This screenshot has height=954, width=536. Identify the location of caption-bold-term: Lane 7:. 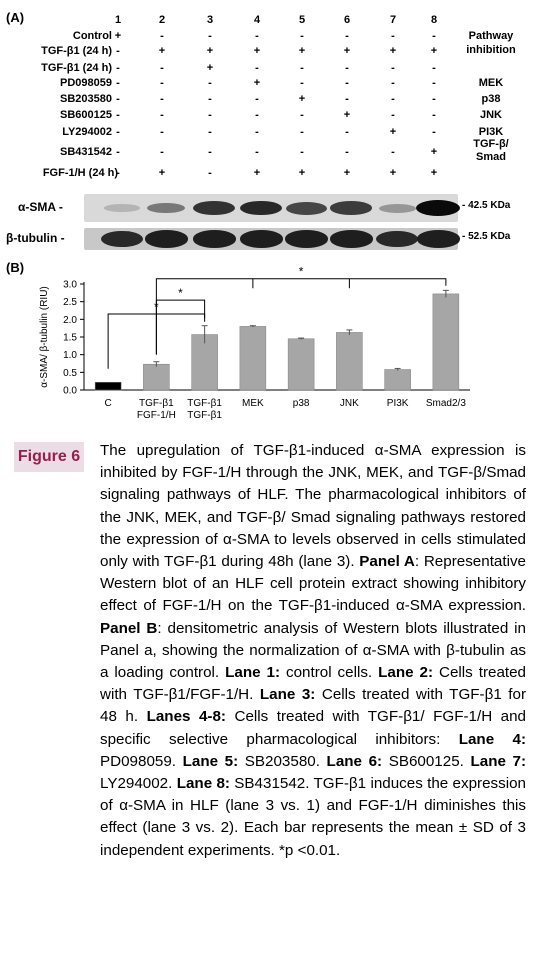
(498, 761).